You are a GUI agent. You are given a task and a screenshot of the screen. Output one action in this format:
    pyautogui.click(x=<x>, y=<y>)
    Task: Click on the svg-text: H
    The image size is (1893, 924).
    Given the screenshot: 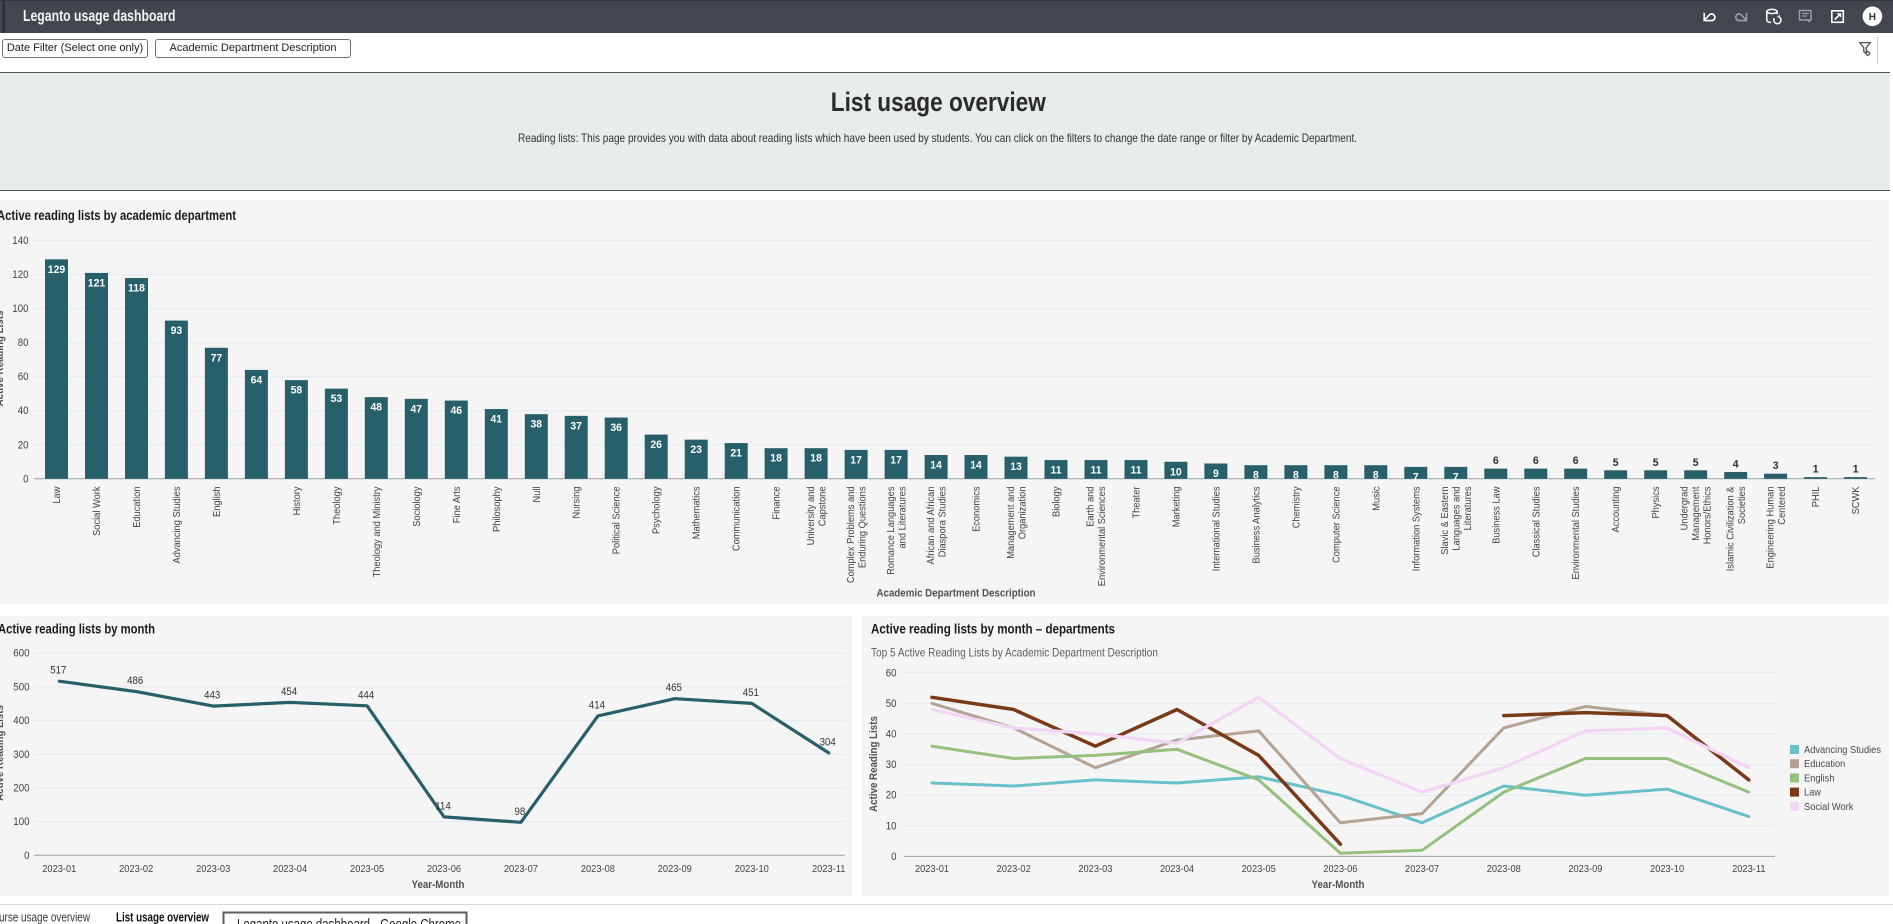 What is the action you would take?
    pyautogui.click(x=1872, y=17)
    